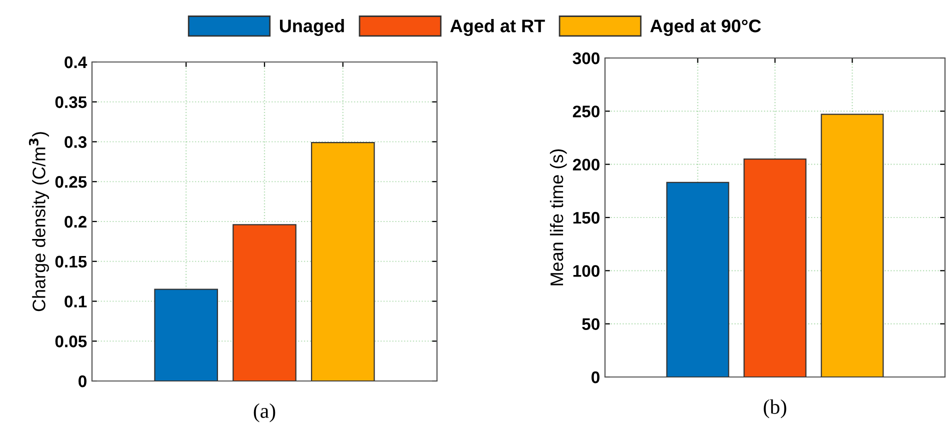 This screenshot has width=950, height=430. What do you see at coordinates (71, 262) in the screenshot?
I see `y-tick-label: 0.15` at bounding box center [71, 262].